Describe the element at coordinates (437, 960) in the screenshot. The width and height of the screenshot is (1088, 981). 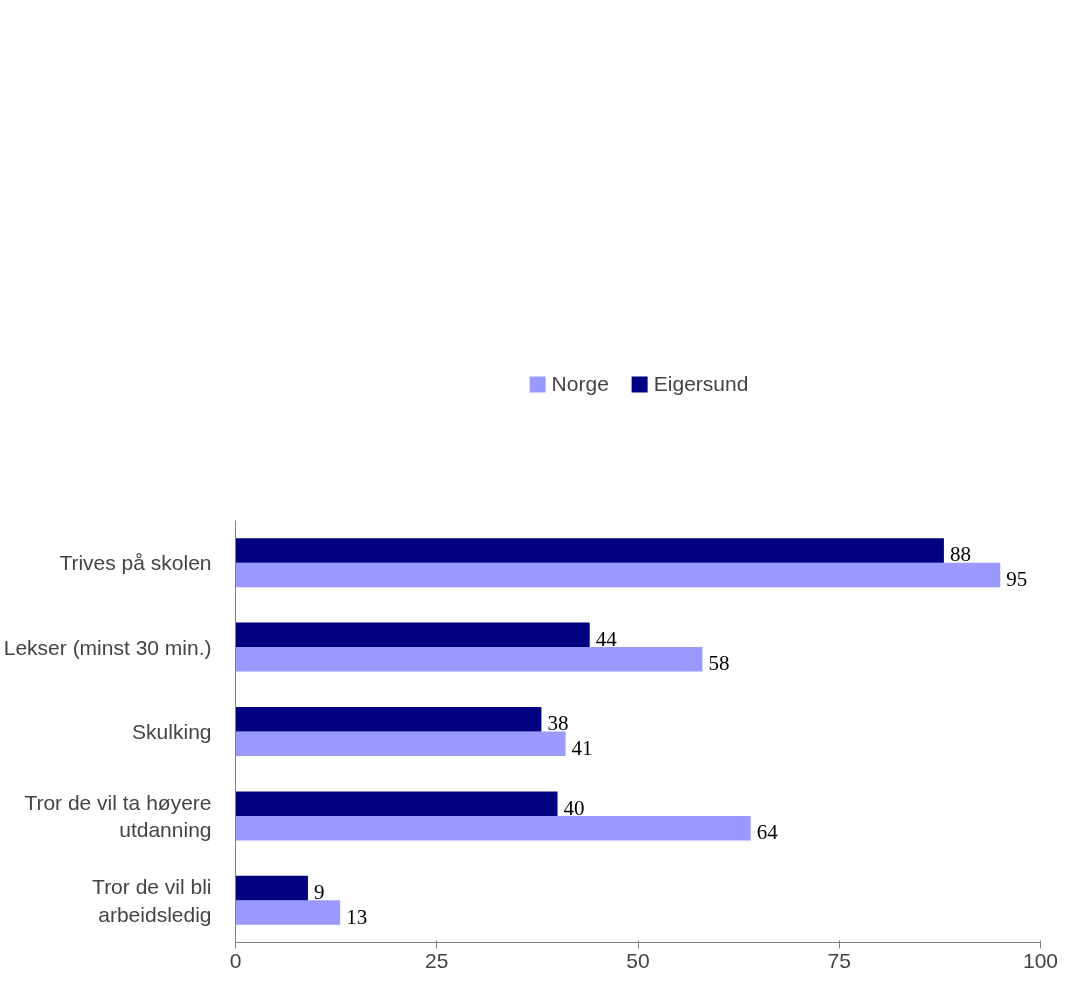
I see `x-tick-label: 25` at that location.